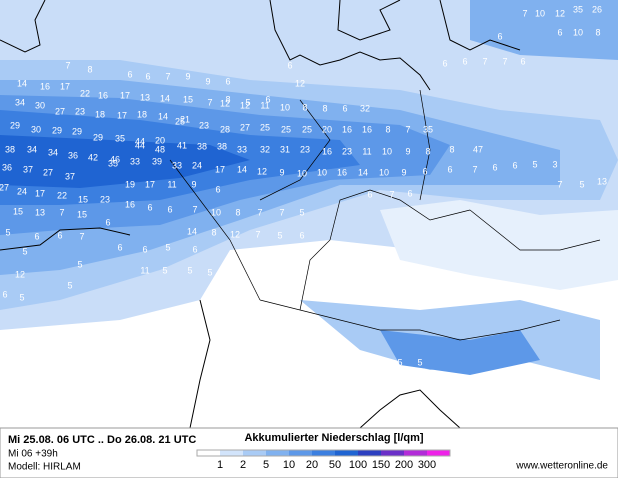 Image resolution: width=618 pixels, height=483 pixels. What do you see at coordinates (312, 465) in the screenshot?
I see `legend-tick-label: 20` at bounding box center [312, 465].